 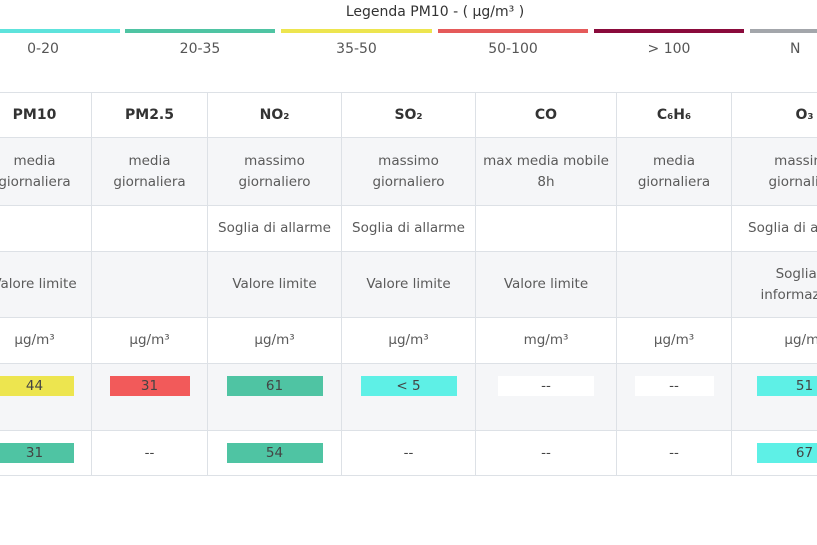 What do you see at coordinates (356, 49) in the screenshot?
I see `legend-label: 35-50` at bounding box center [356, 49].